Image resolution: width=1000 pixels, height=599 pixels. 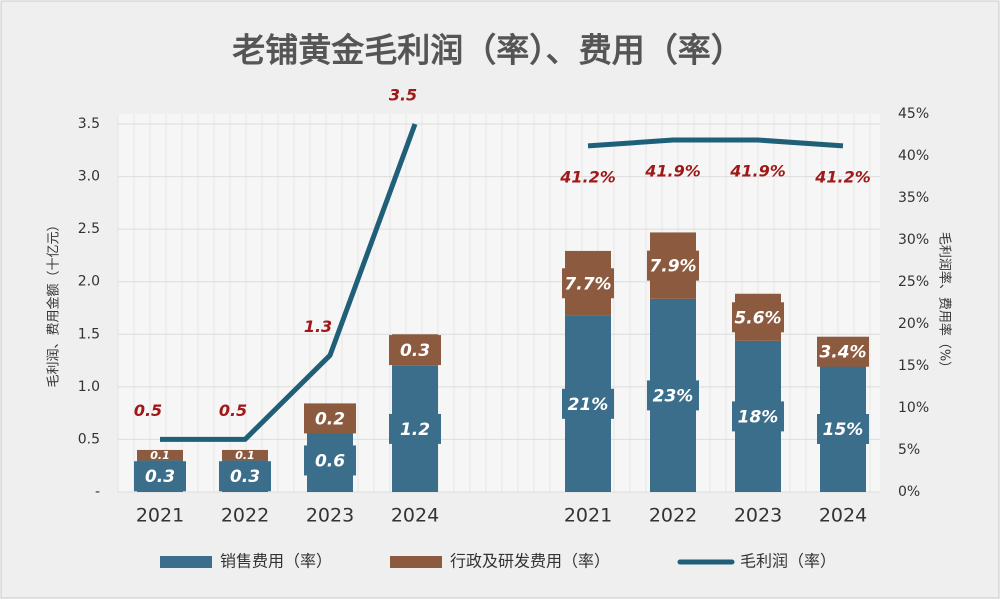 I want to click on data-label: 15%, so click(x=843, y=430).